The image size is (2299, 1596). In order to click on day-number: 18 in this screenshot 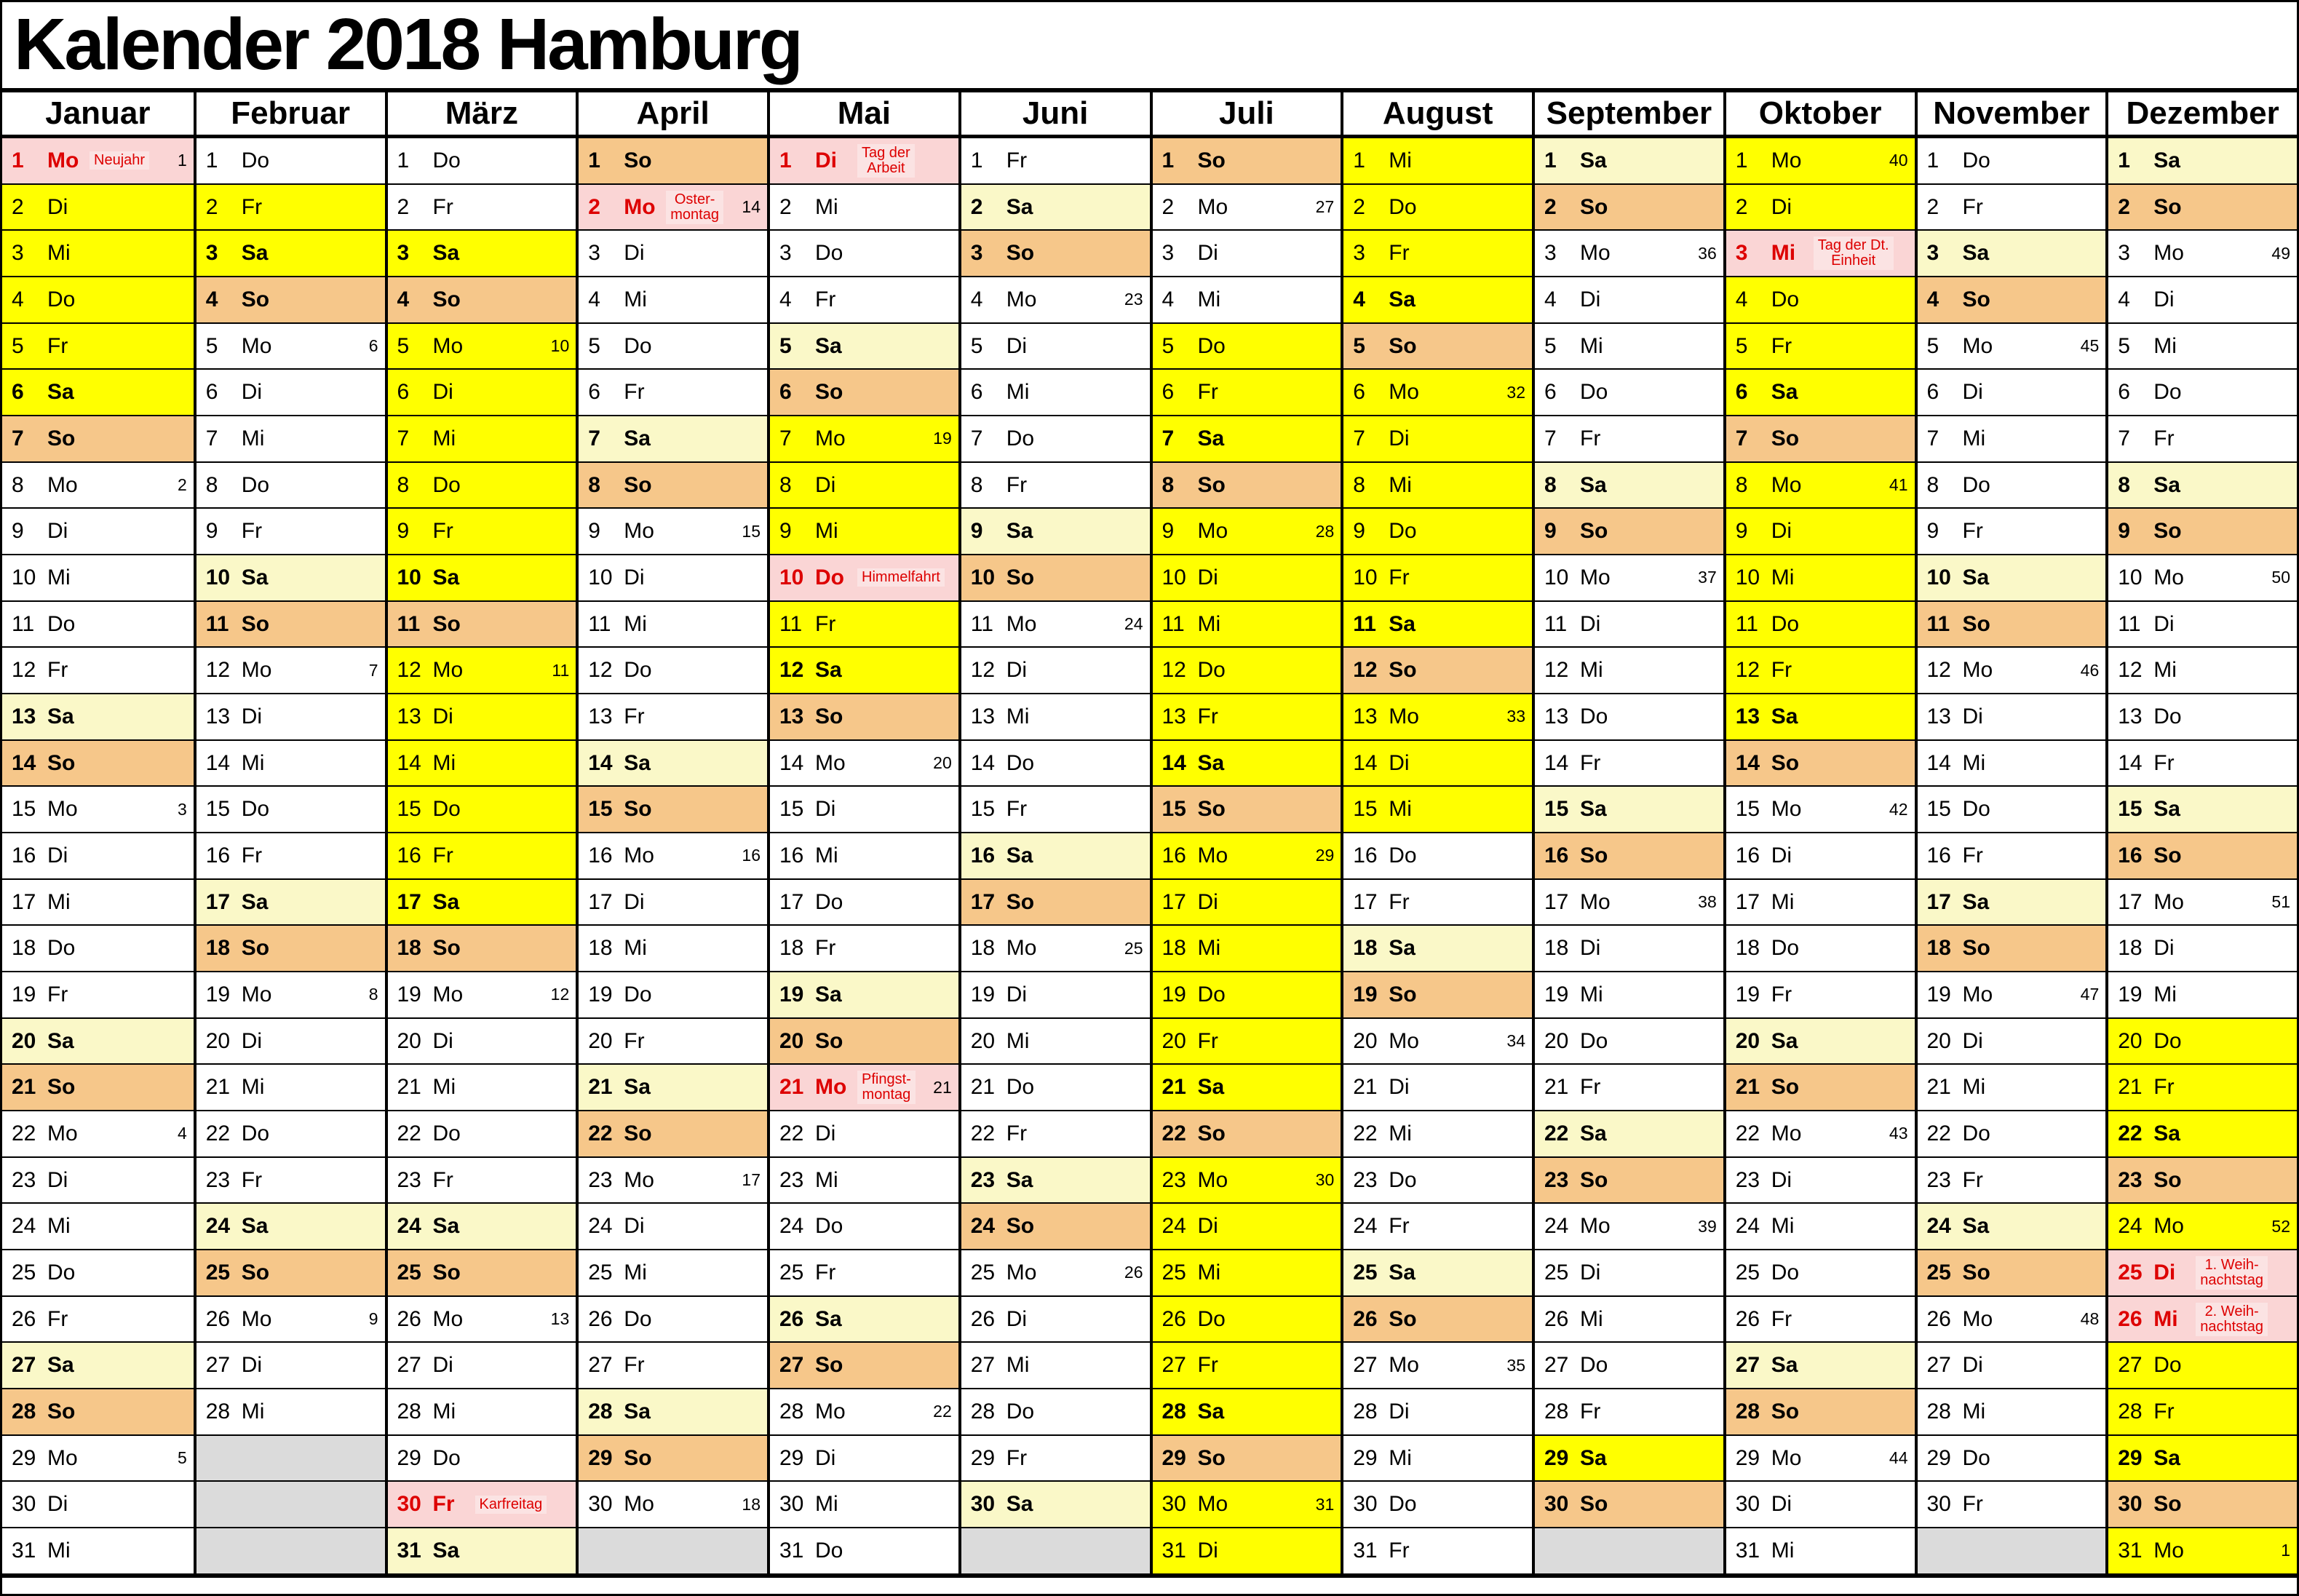, I will do `click(409, 949)`.